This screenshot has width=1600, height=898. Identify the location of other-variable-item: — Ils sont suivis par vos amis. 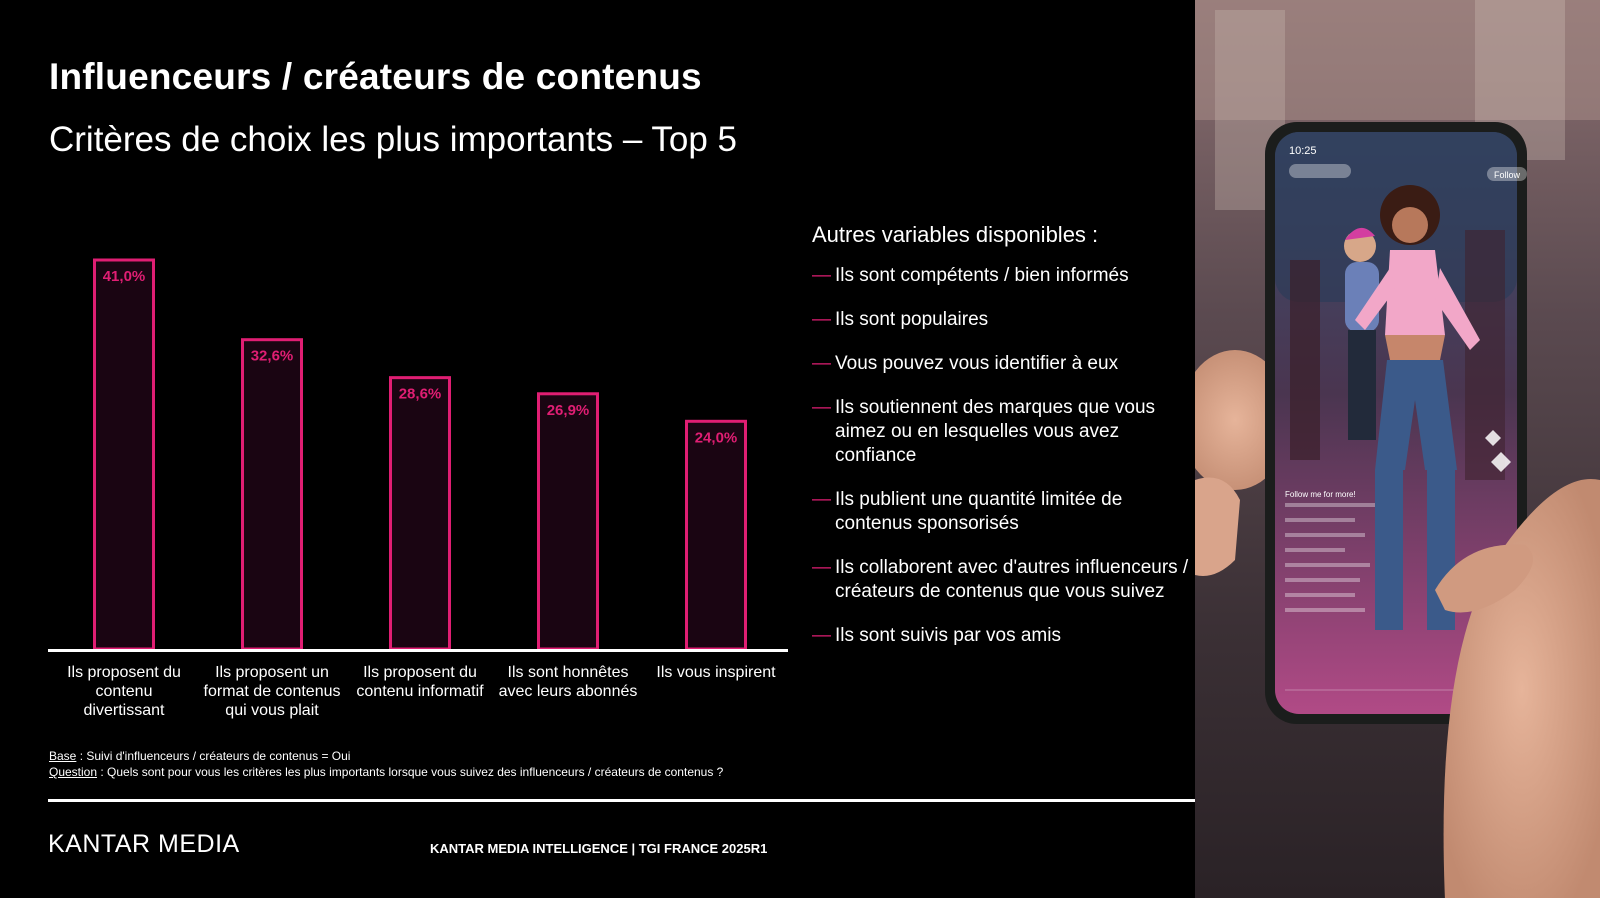
(1002, 636).